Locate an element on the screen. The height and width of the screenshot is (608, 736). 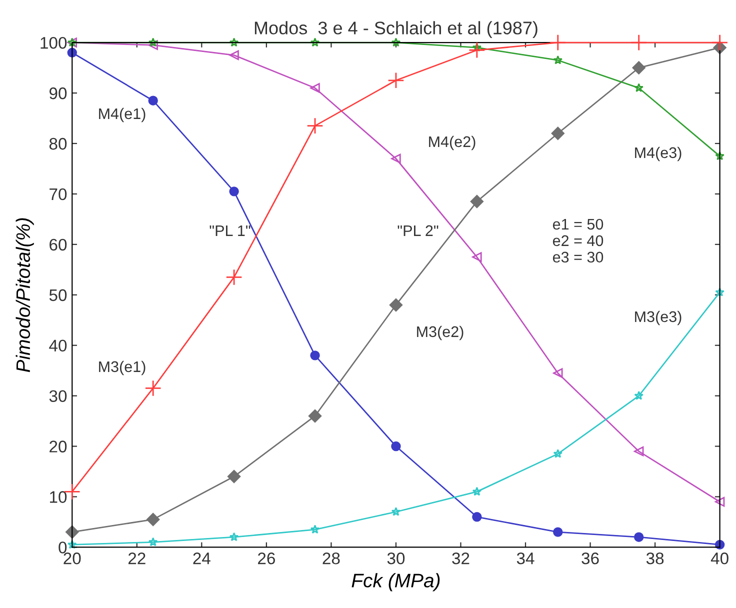
annotation: M4(e1) is located at coordinates (122, 115).